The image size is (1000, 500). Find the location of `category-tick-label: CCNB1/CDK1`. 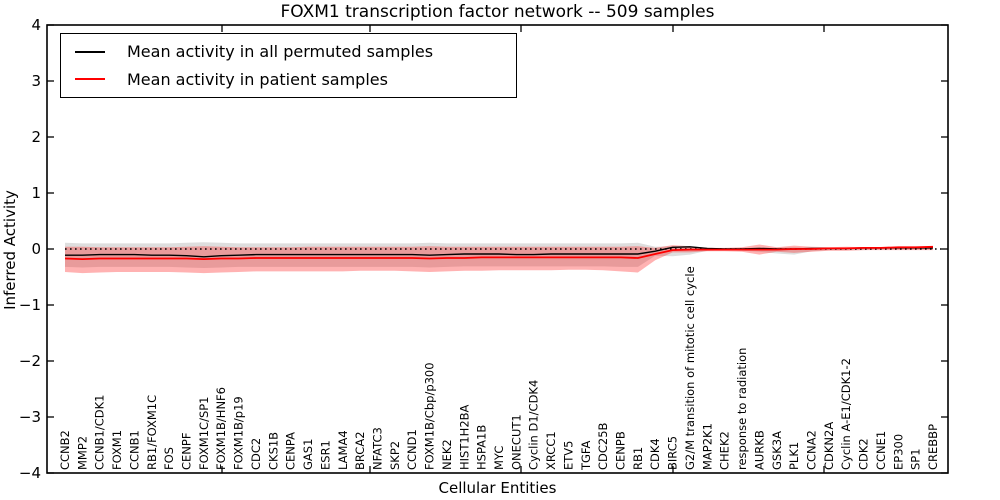

category-tick-label: CCNB1/CDK1 is located at coordinates (100, 433).